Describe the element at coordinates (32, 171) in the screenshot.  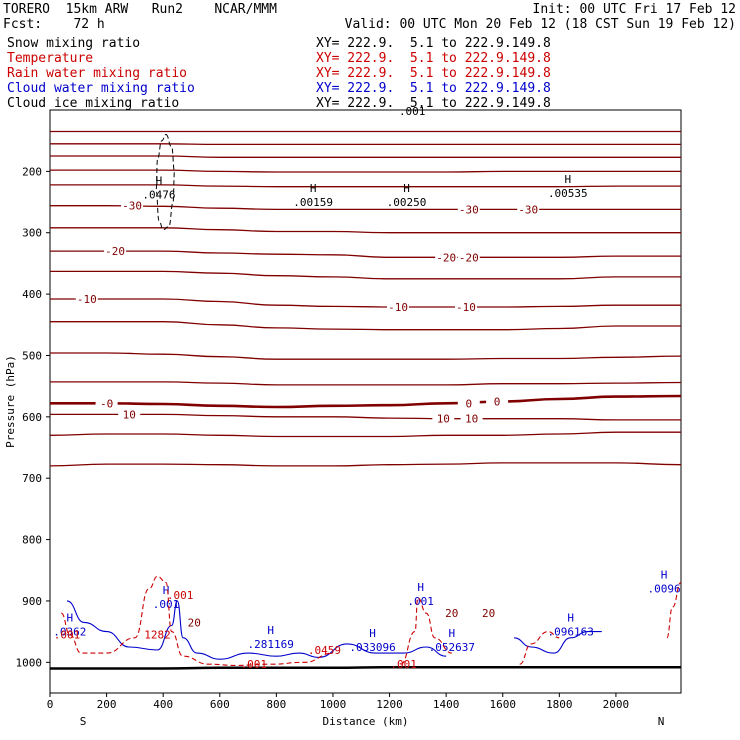
I see `y-tick-label: 200` at that location.